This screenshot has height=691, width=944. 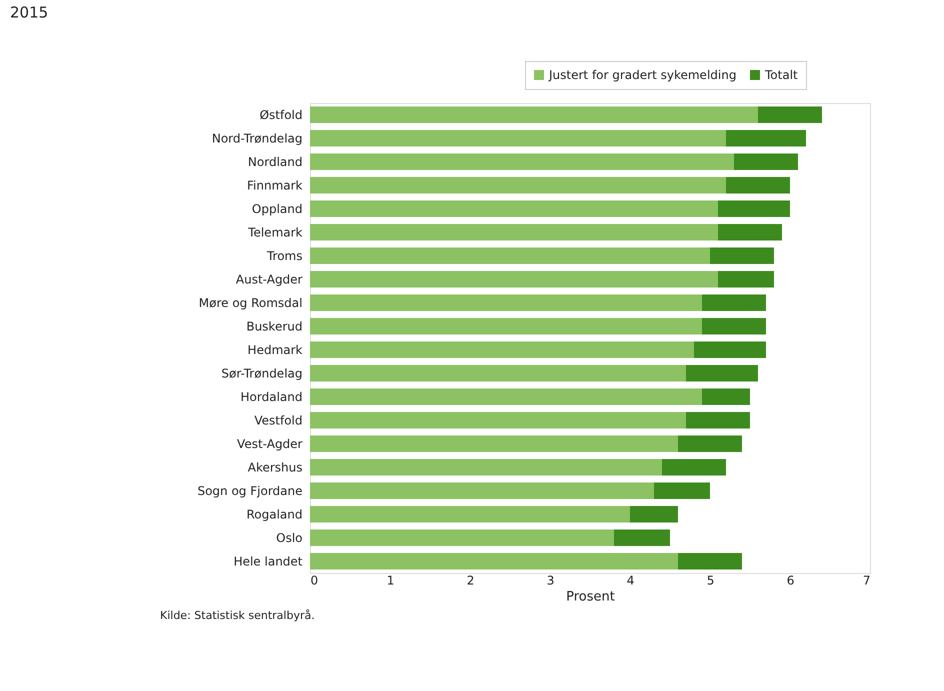 What do you see at coordinates (642, 75) in the screenshot?
I see `legend-label: Justert for gradert sykemelding` at bounding box center [642, 75].